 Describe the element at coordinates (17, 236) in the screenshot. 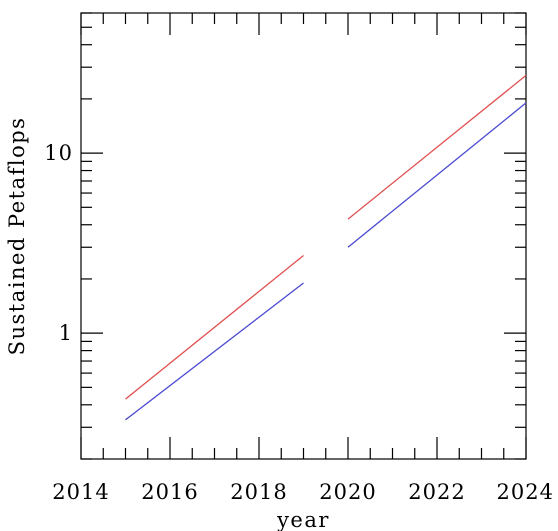

I see `y-axis-label: Sustained Petaflops` at that location.